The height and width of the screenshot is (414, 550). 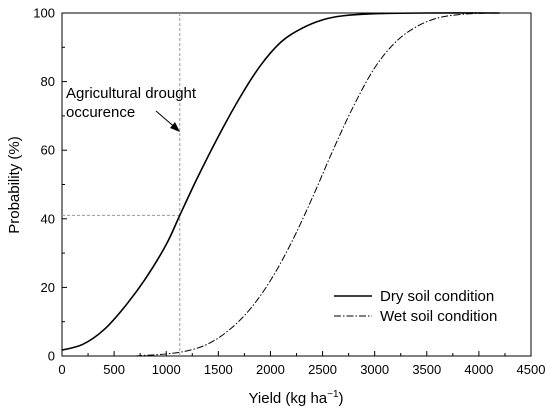 I want to click on y-tick-label: 60, so click(x=48, y=150).